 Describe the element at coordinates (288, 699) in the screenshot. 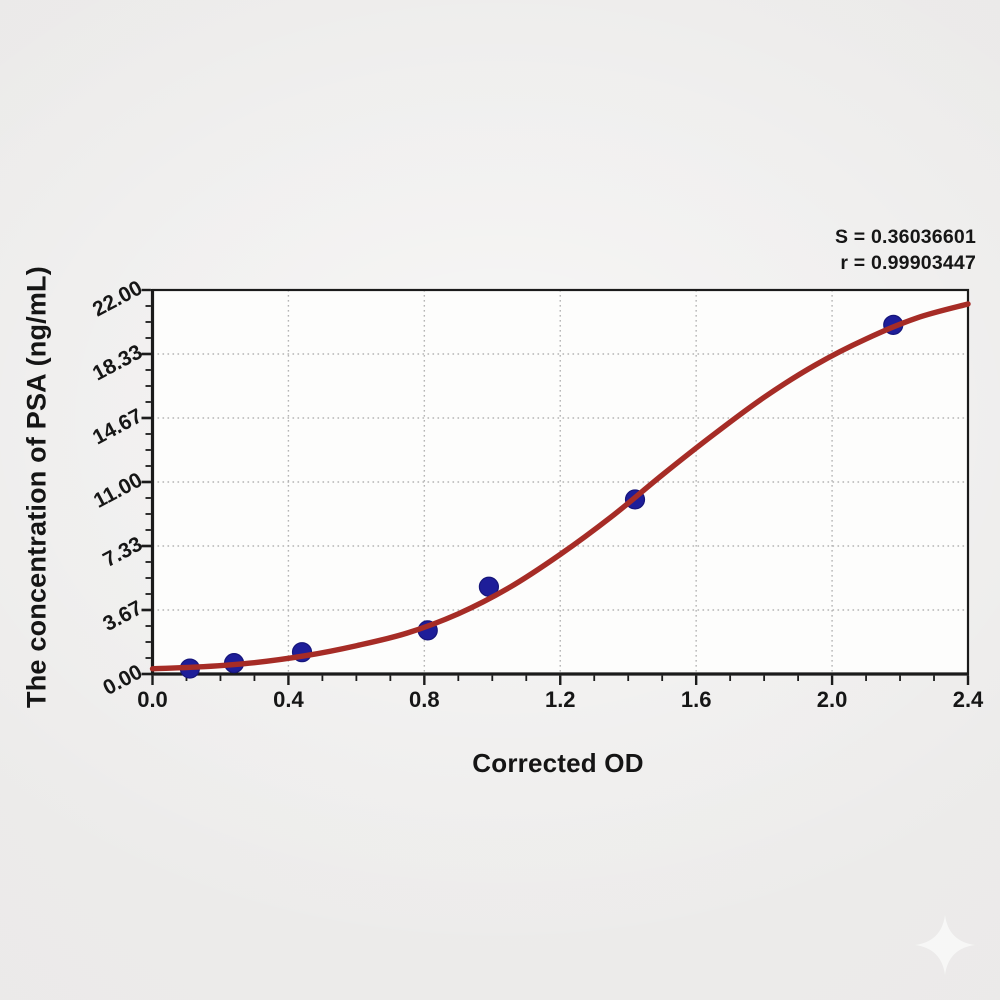

I see `x-tick-label: 0.4` at that location.